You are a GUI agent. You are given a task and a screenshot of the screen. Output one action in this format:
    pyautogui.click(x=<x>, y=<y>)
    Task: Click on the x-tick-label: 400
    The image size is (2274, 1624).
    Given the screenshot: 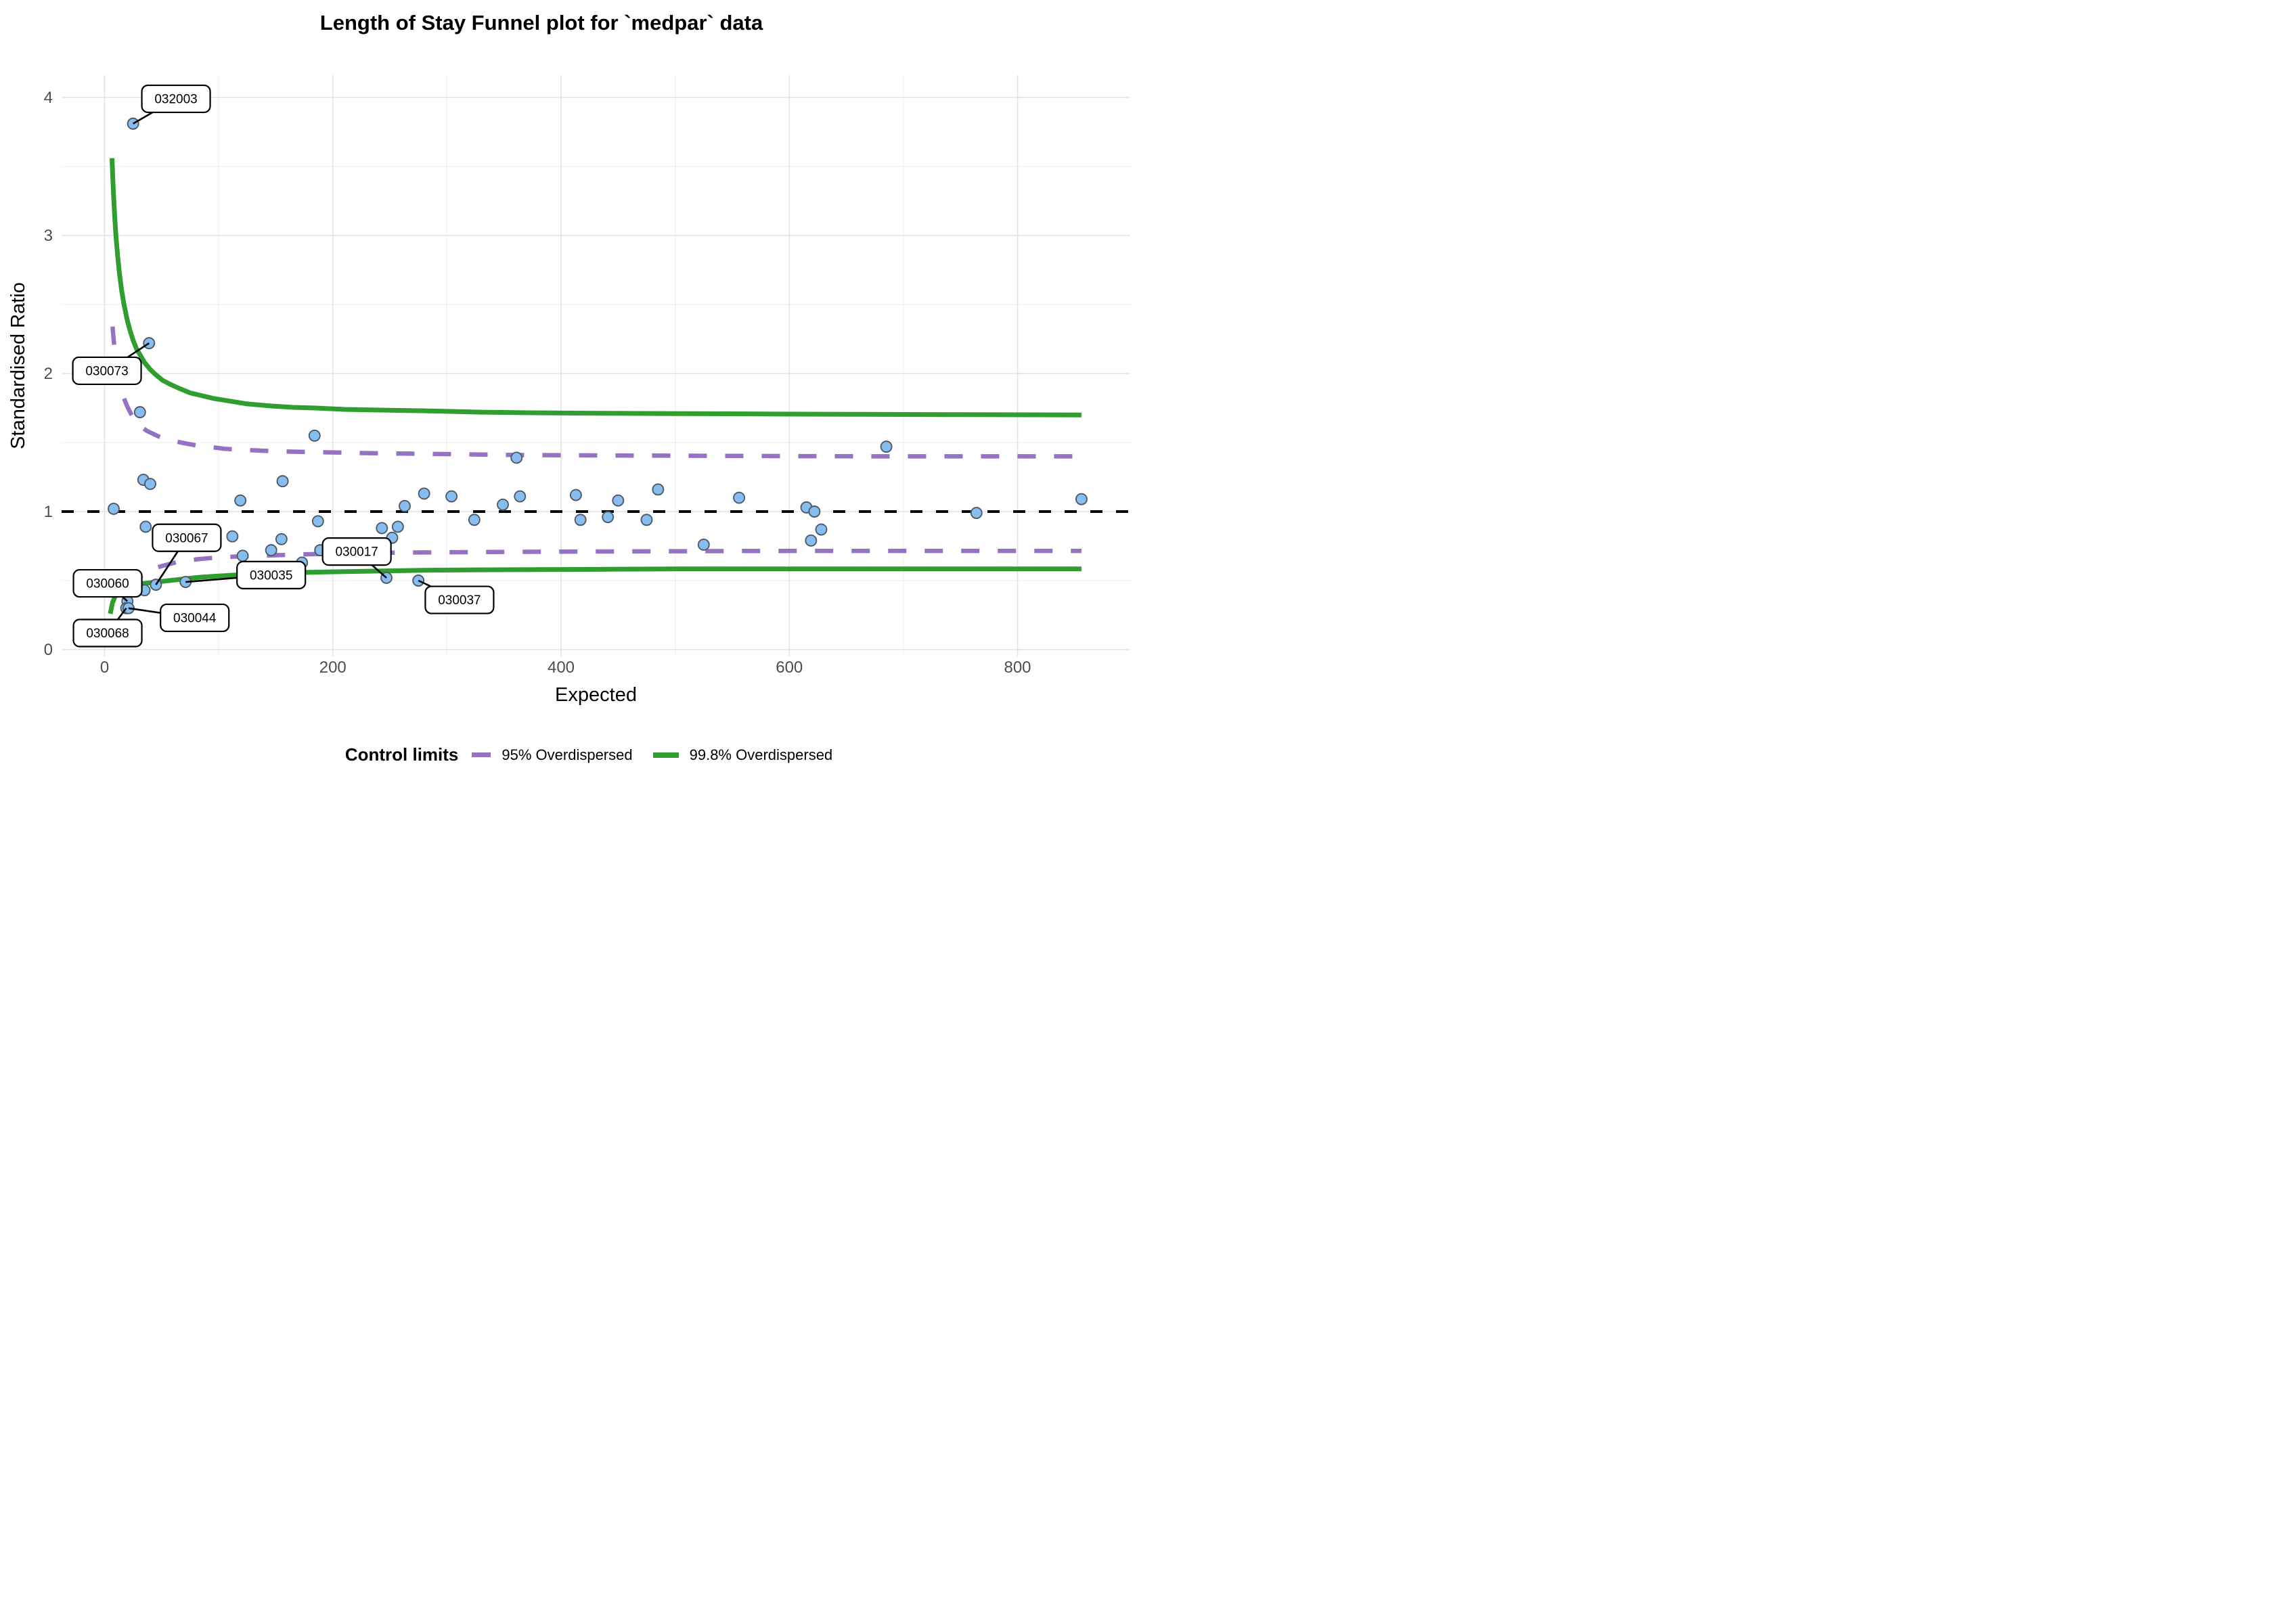 What is the action you would take?
    pyautogui.click(x=561, y=667)
    